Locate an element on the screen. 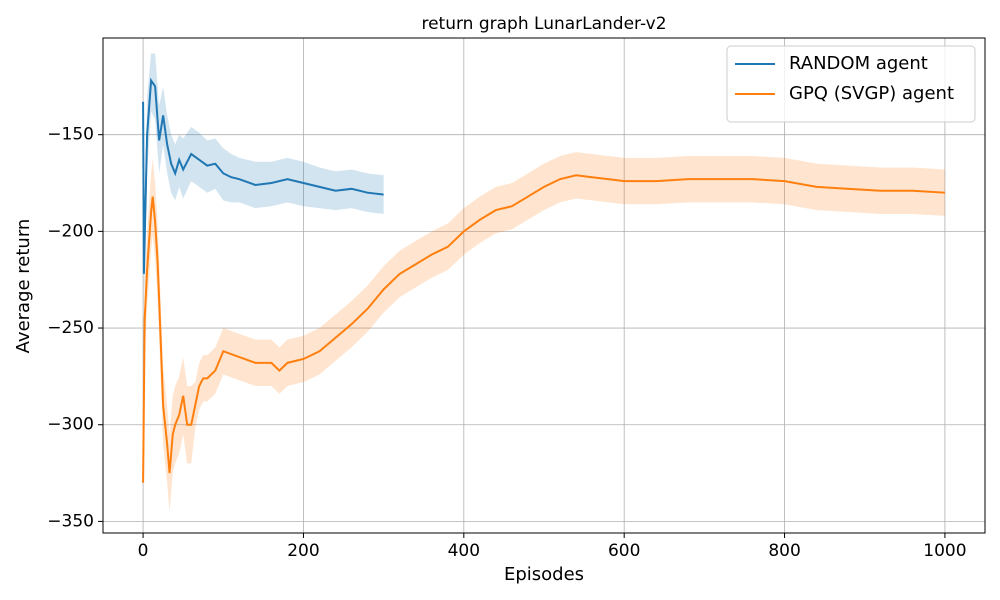 This screenshot has width=1000, height=600. legend-box is located at coordinates (851, 84).